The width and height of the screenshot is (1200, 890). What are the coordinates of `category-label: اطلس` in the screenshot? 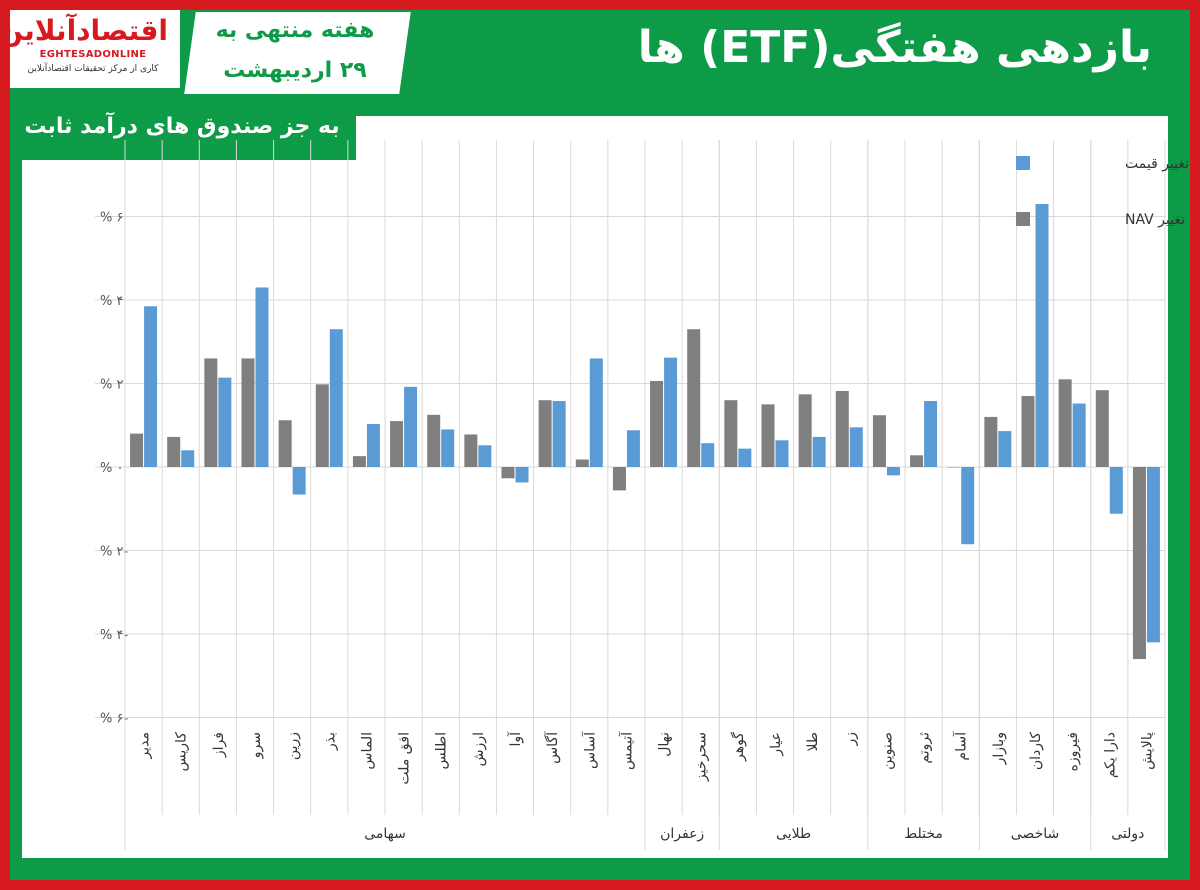 It's located at (442, 751).